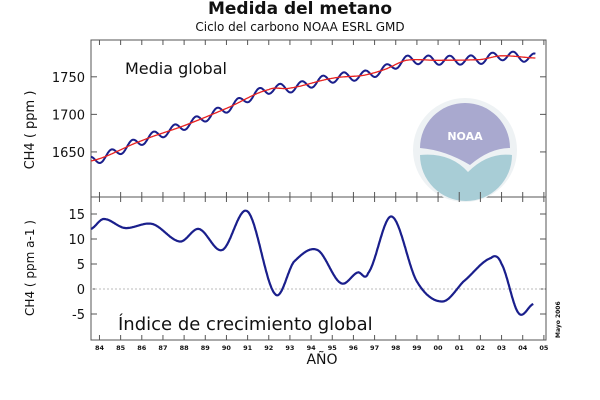 This screenshot has width=600, height=400. What do you see at coordinates (176, 68) in the screenshot?
I see `top-annotation: Media global` at bounding box center [176, 68].